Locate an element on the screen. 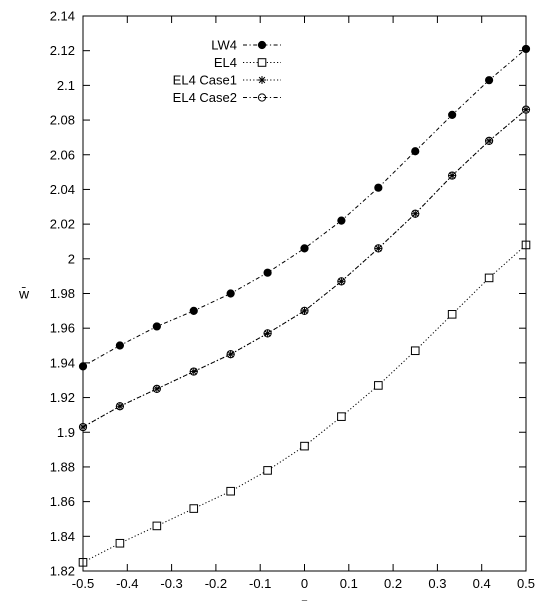 This screenshot has height=601, width=557. x-tick-label: 0.4 is located at coordinates (482, 583).